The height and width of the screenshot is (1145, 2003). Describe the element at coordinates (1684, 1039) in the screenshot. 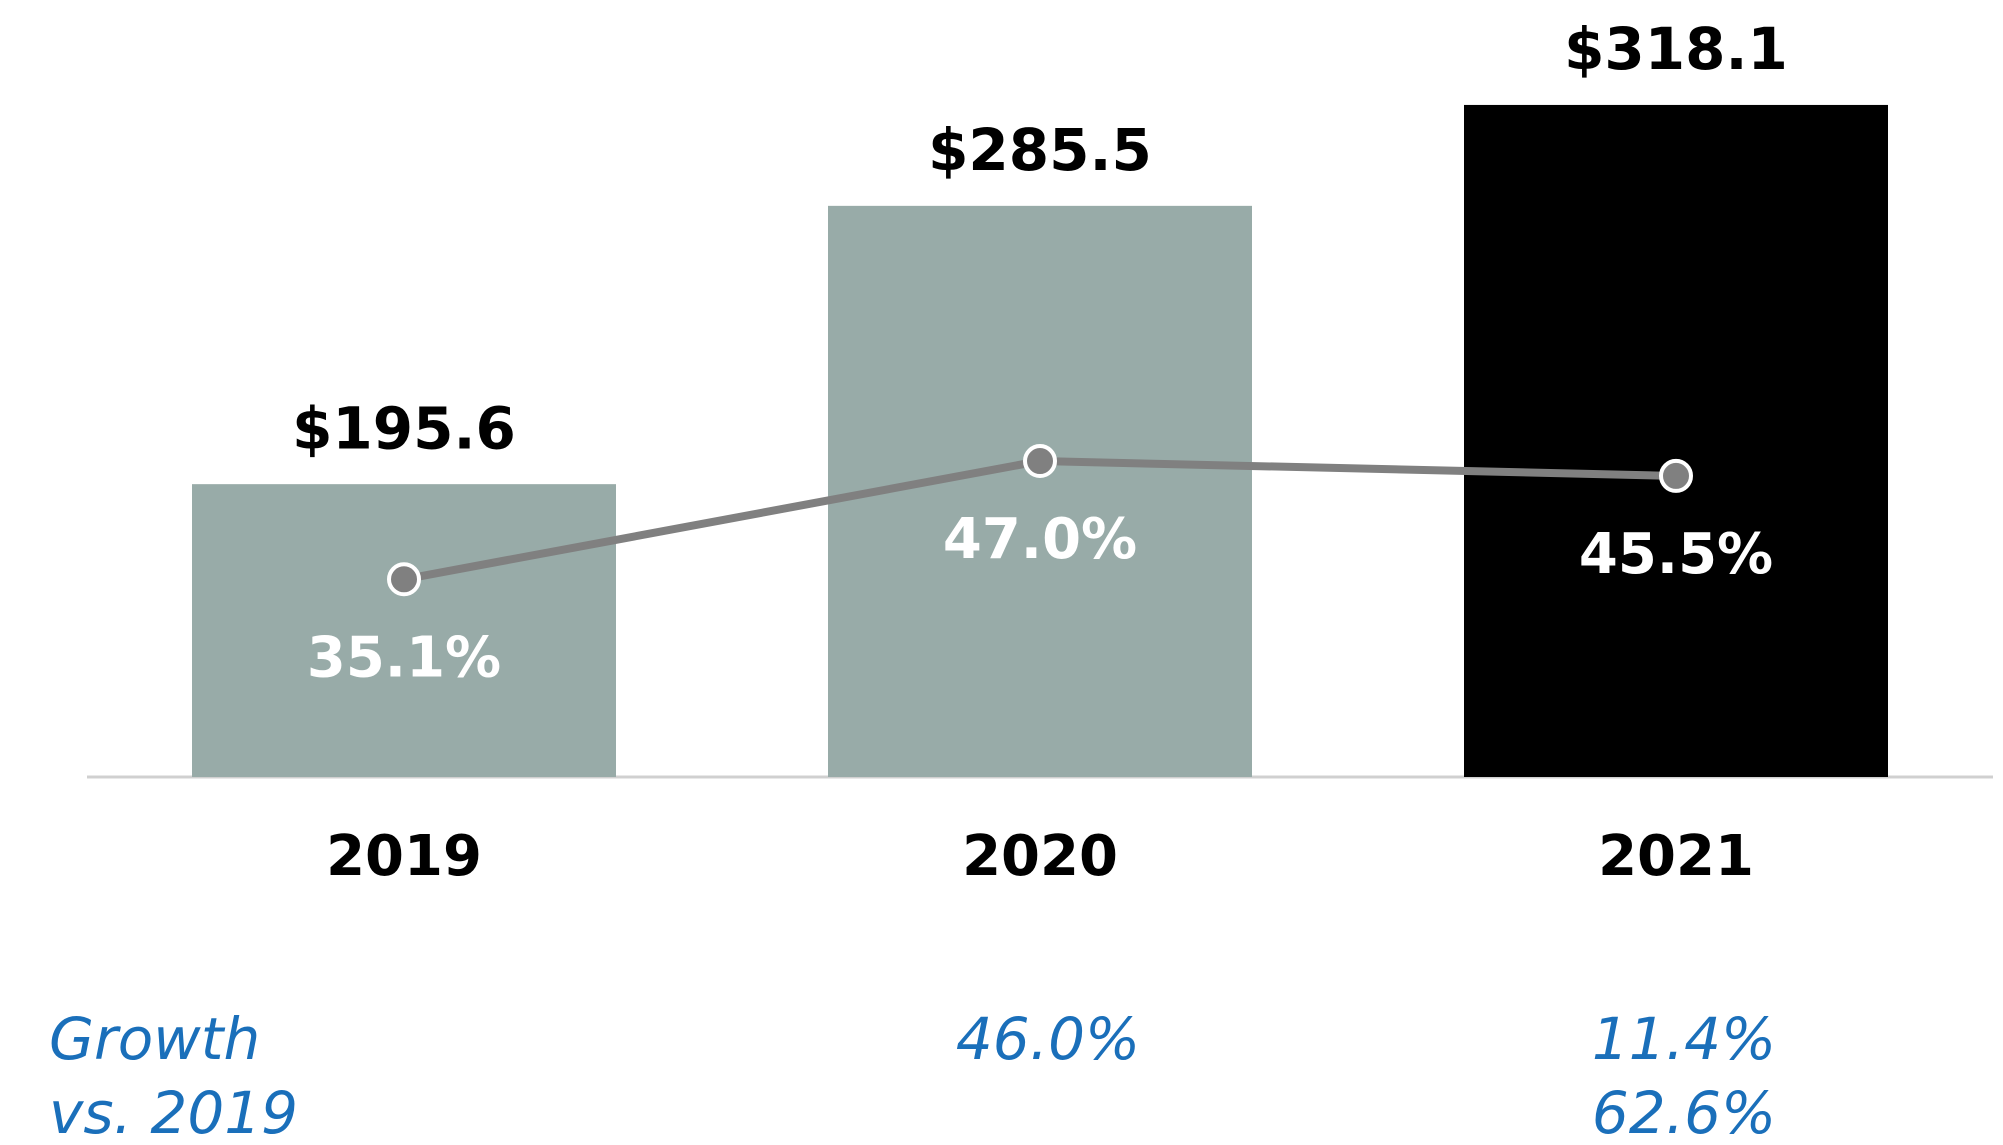

I see `row-value: 11.4%` at that location.